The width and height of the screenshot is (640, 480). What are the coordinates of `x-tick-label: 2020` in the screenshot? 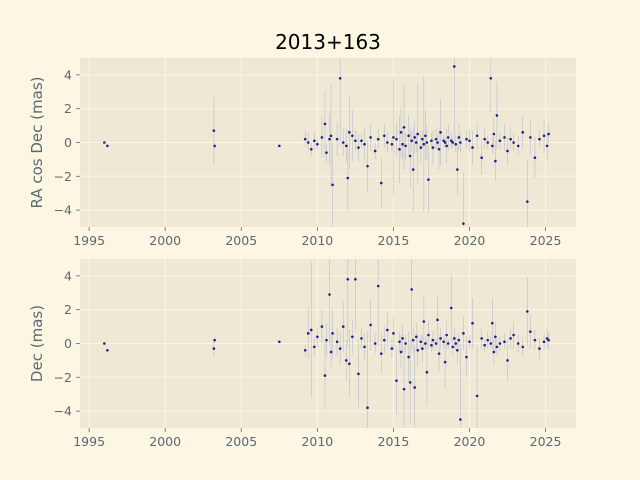 It's located at (470, 441).